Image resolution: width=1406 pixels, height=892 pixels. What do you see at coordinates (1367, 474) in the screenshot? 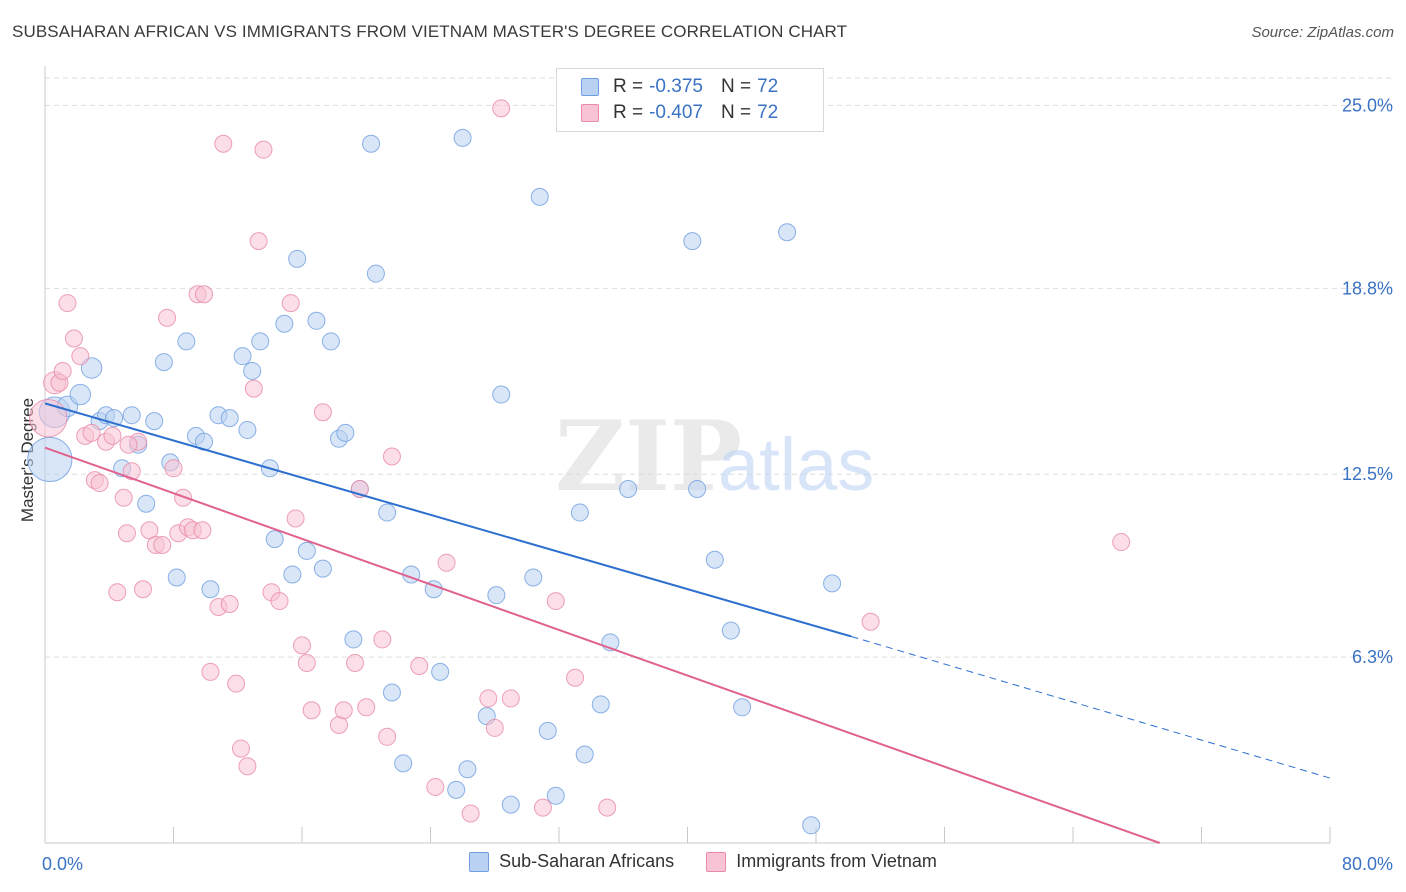
I see `y-tick-label: 12.5%` at bounding box center [1367, 474].